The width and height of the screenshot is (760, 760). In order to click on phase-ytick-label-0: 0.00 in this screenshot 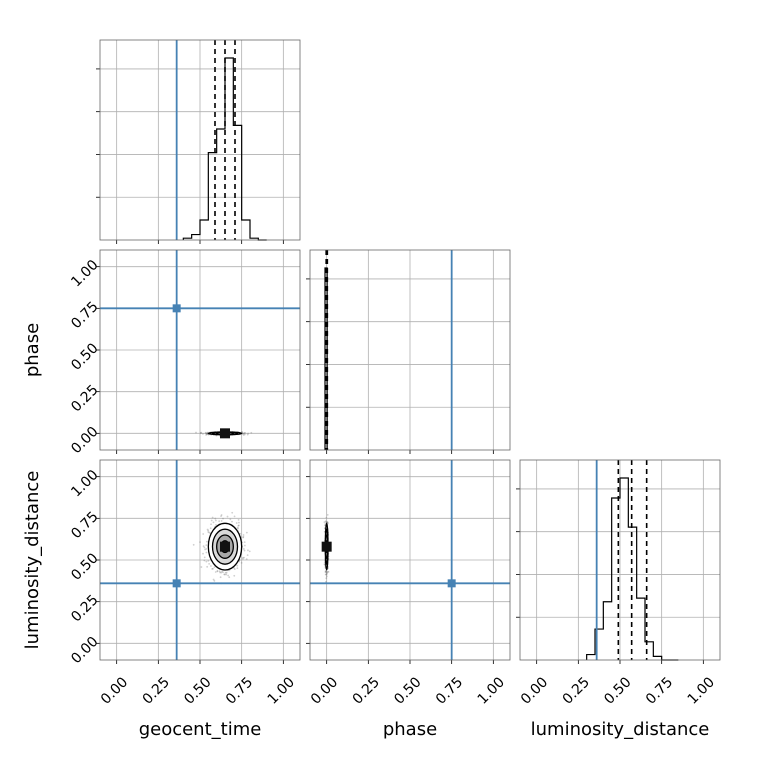, I will do `click(84, 440)`.